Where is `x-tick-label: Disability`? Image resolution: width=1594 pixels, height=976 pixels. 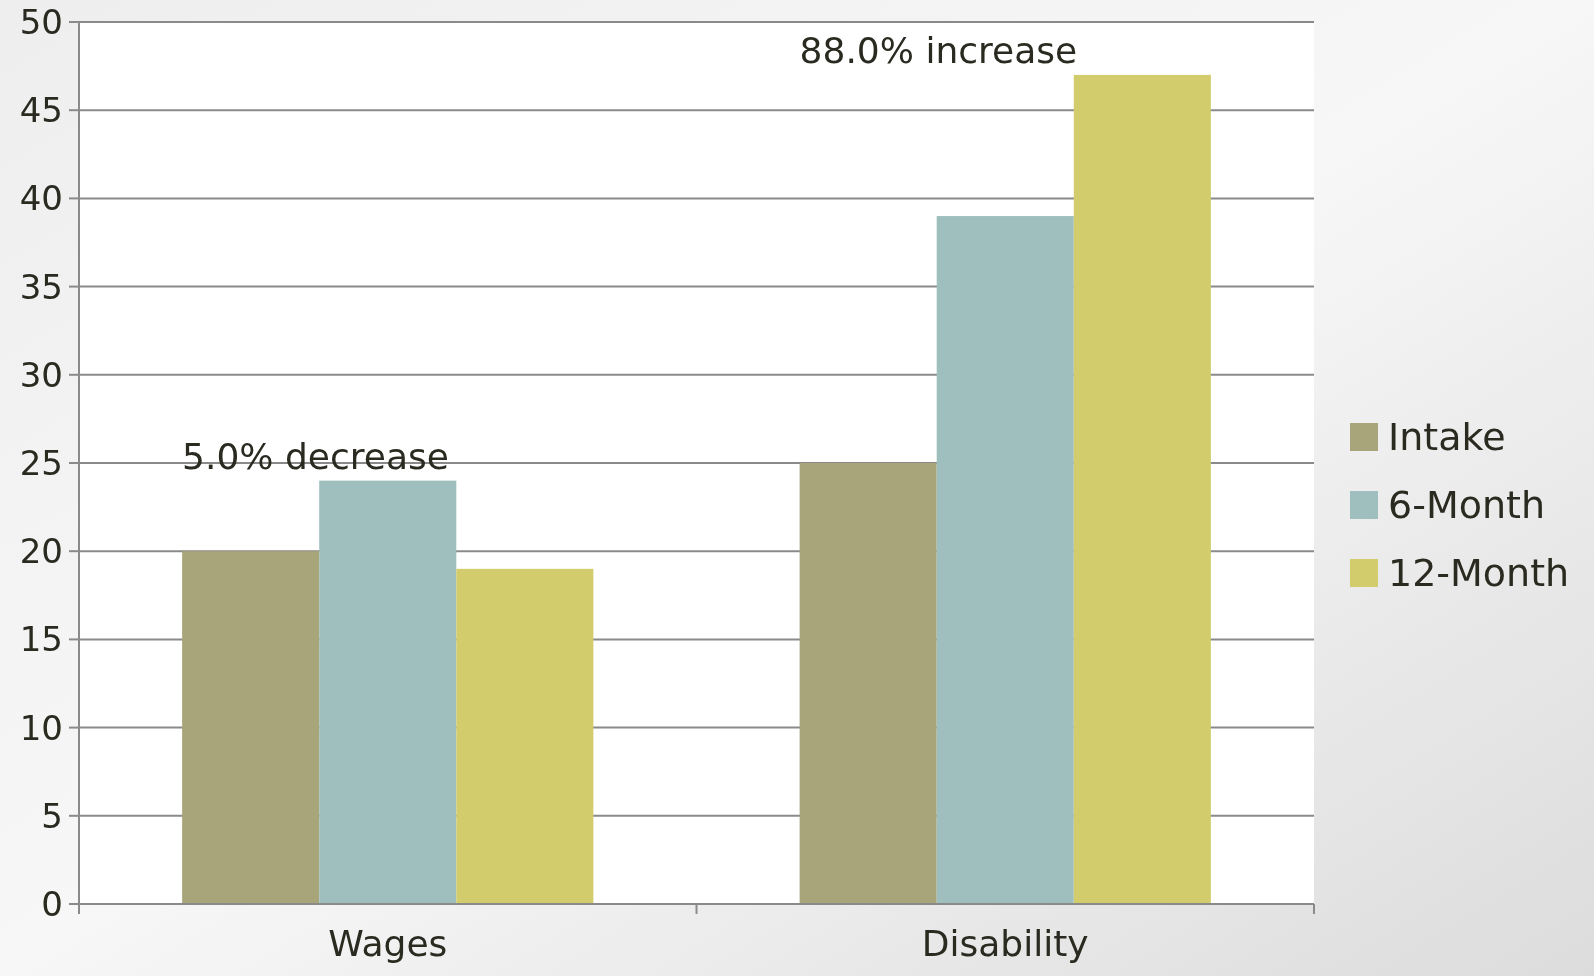 x-tick-label: Disability is located at coordinates (1005, 943).